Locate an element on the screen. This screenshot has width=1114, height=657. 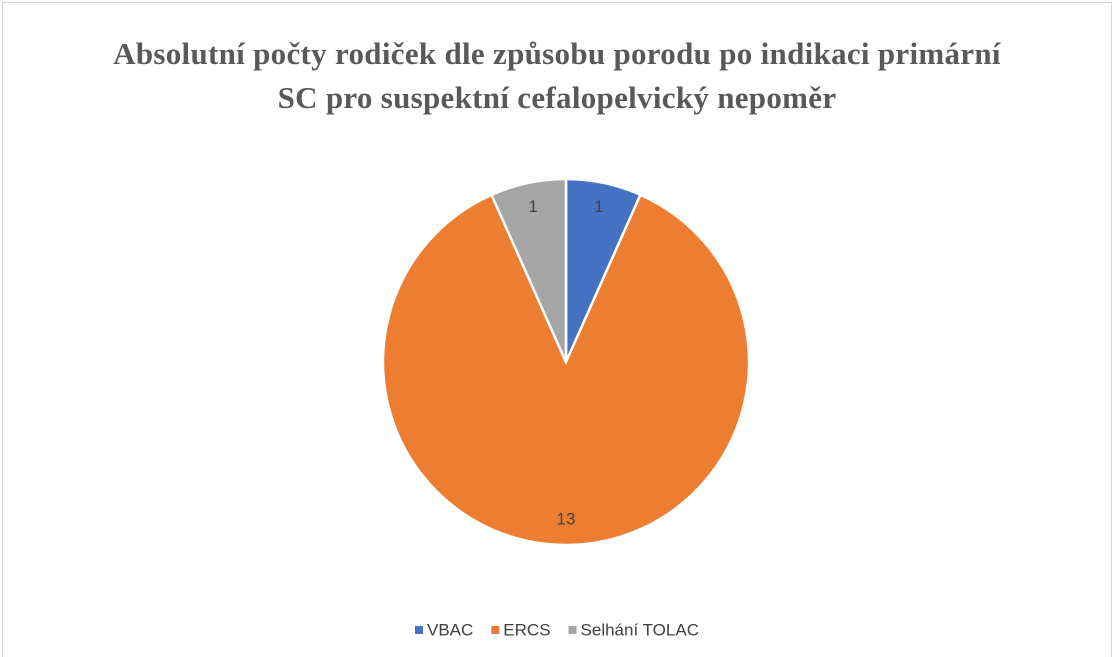
legend-label: Selhání TOLAC is located at coordinates (640, 629).